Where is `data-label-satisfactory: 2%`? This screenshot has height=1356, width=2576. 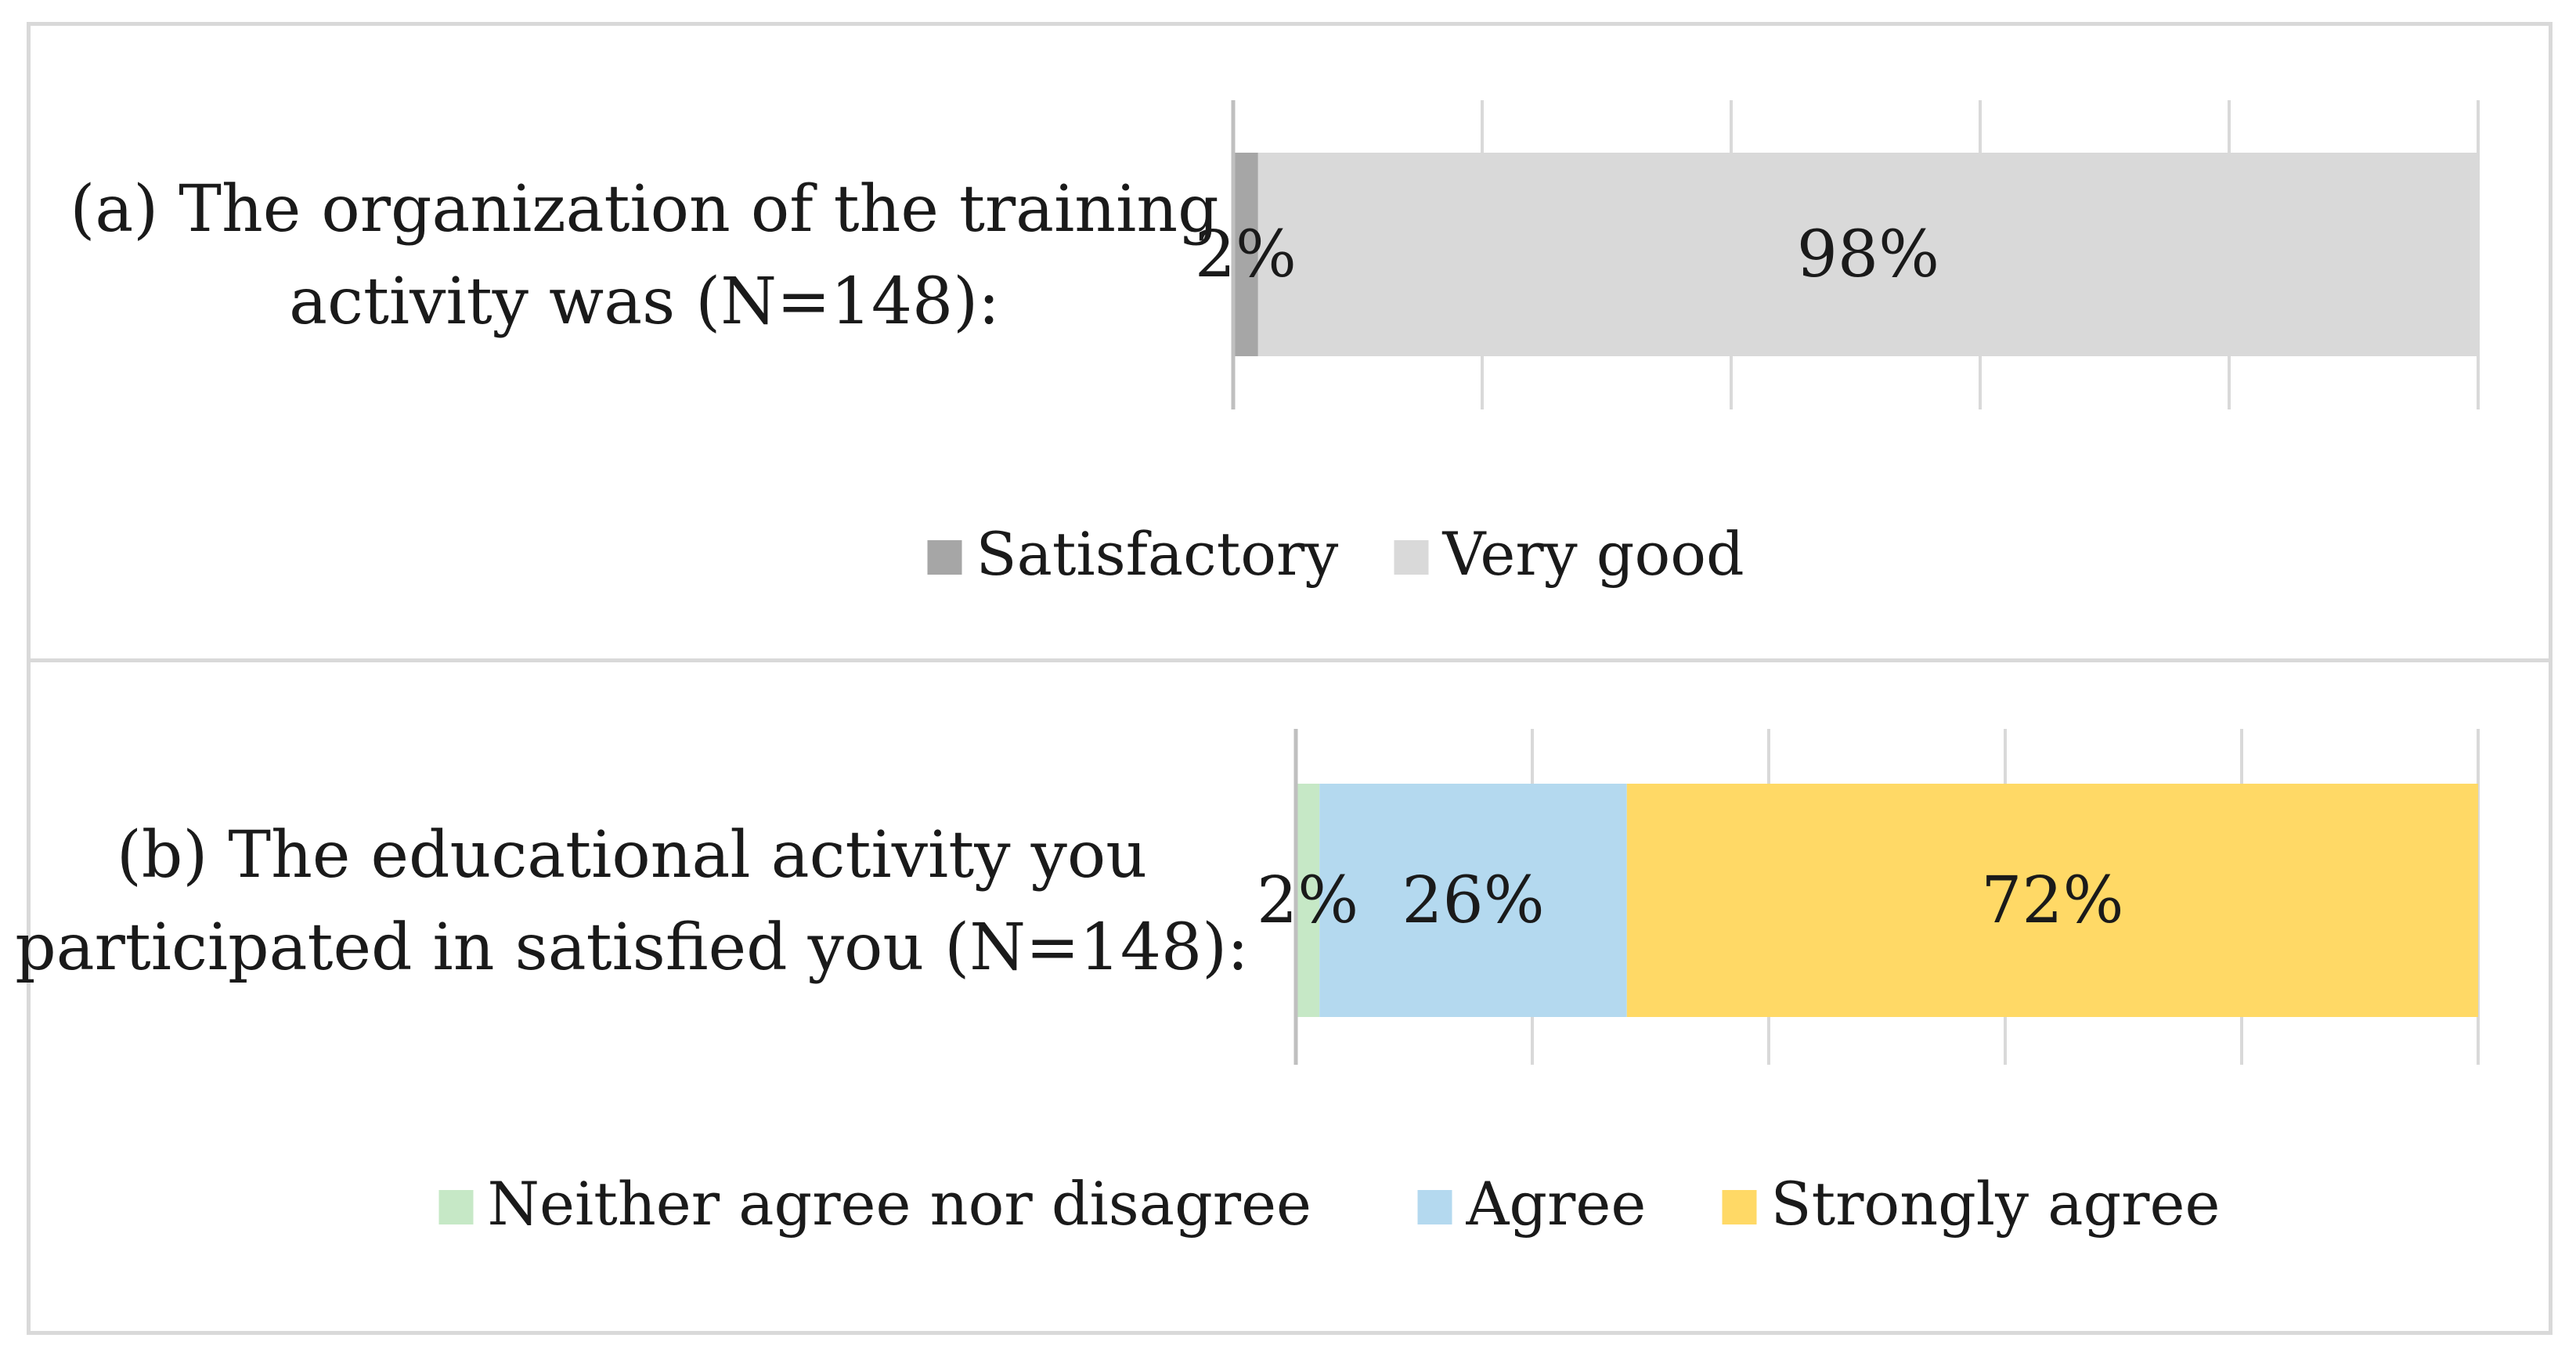 data-label-satisfactory: 2% is located at coordinates (1246, 255).